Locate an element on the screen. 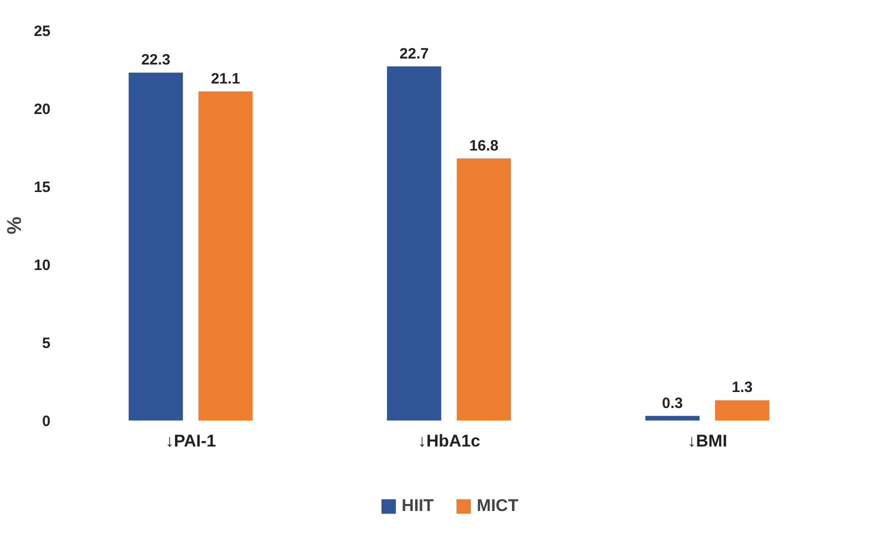  y-tick-label: 10 is located at coordinates (42, 265).